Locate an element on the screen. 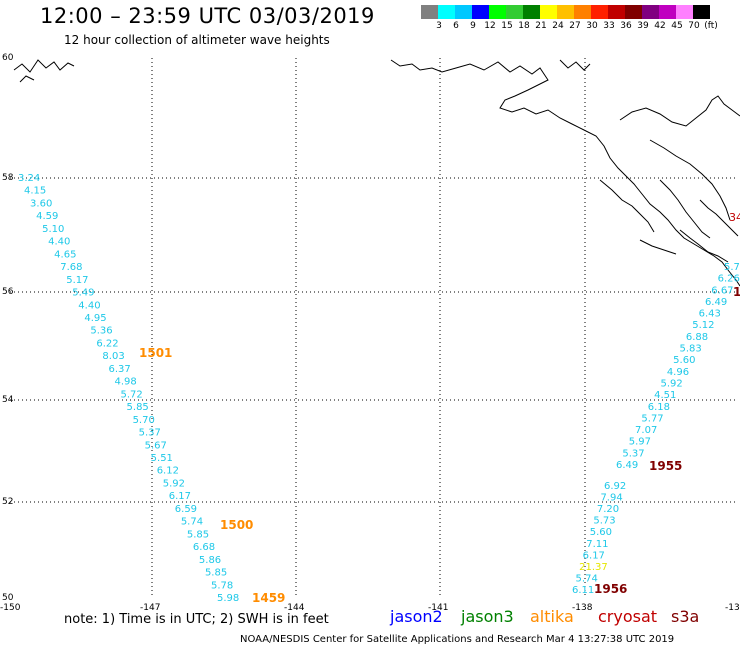 The image size is (740, 650). lat-label: 54 is located at coordinates (8, 400).